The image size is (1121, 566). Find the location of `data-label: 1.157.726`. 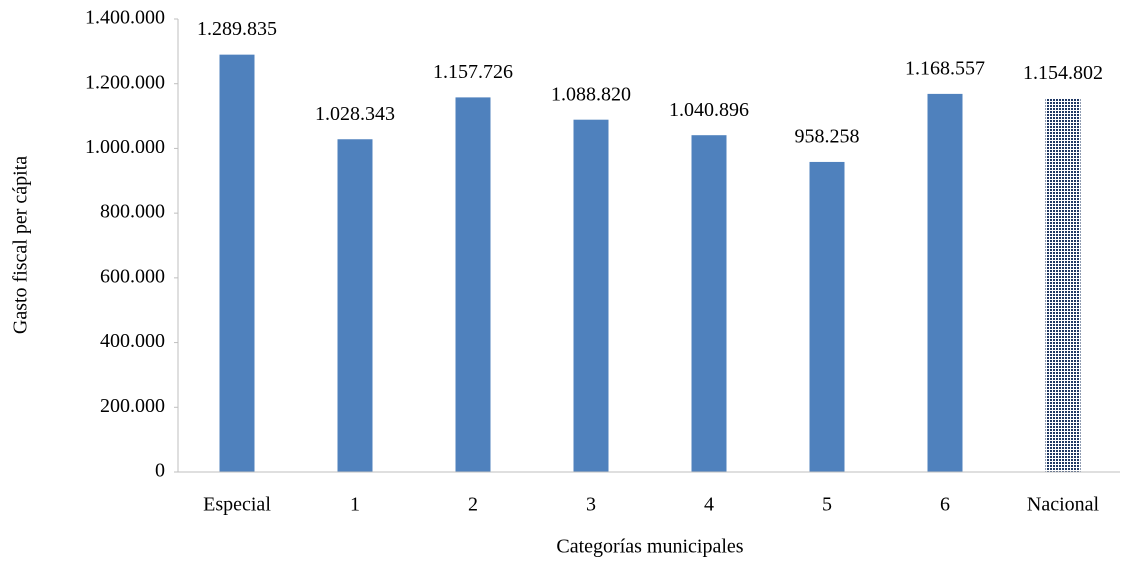

data-label: 1.157.726 is located at coordinates (473, 72).